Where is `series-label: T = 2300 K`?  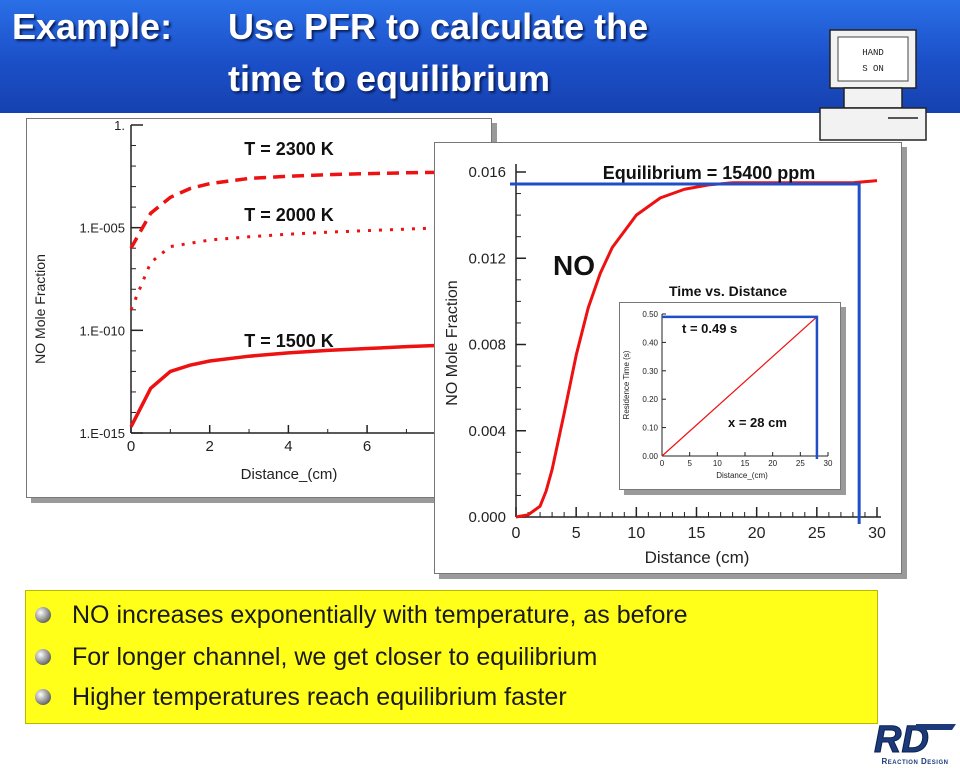 series-label: T = 2300 K is located at coordinates (289, 149).